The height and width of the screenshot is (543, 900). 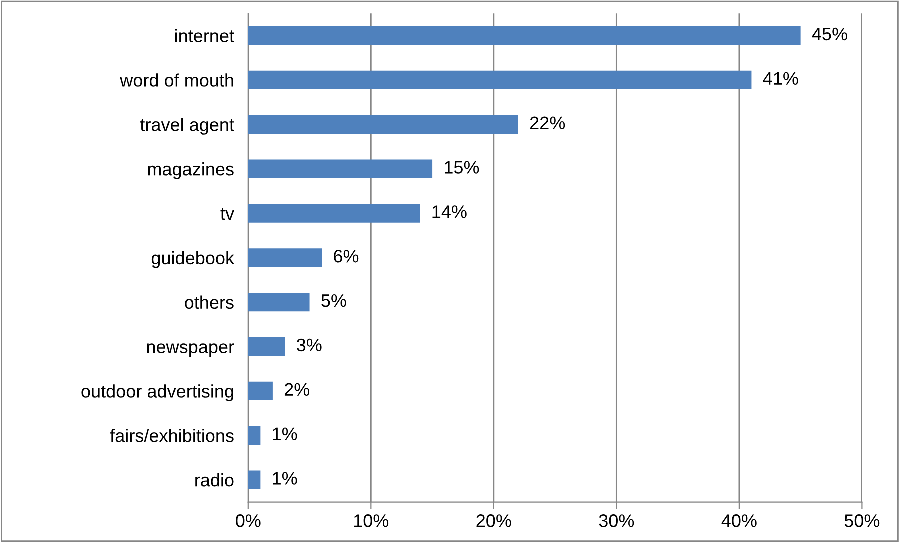 I want to click on y-tick-label: travel agent, so click(x=187, y=126).